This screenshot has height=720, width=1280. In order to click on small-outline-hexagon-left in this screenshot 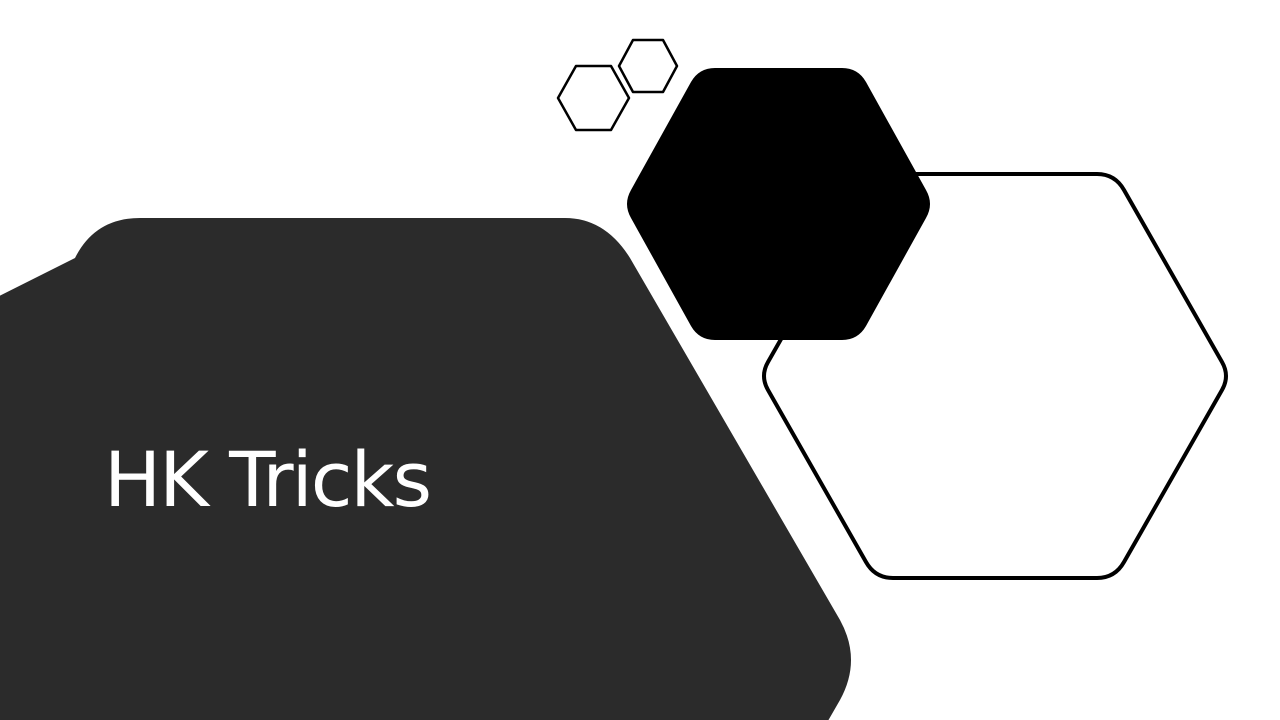, I will do `click(593, 98)`.